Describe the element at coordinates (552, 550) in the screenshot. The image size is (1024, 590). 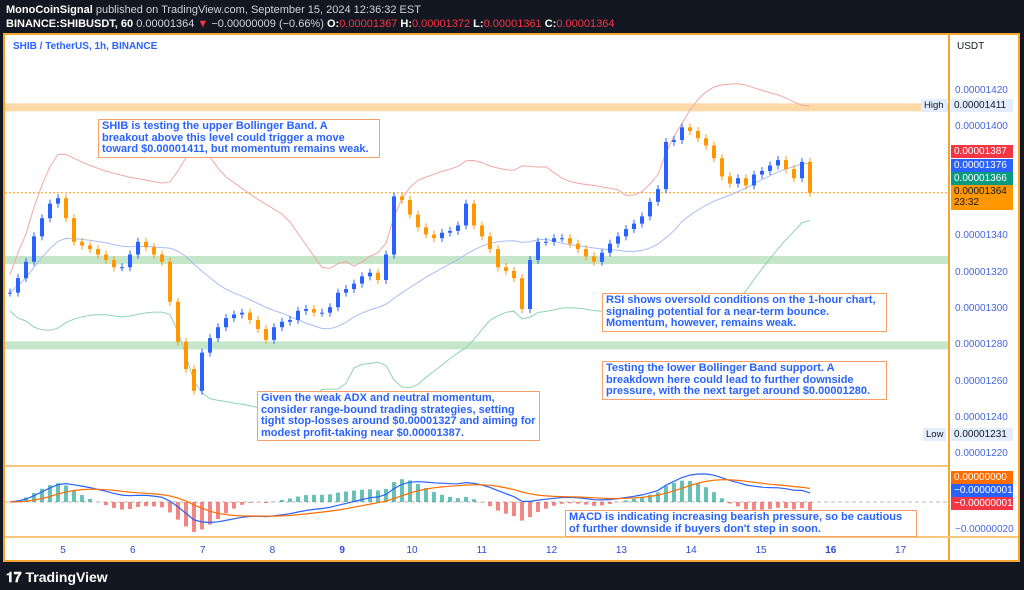
I see `date-axis-tick: 12` at that location.